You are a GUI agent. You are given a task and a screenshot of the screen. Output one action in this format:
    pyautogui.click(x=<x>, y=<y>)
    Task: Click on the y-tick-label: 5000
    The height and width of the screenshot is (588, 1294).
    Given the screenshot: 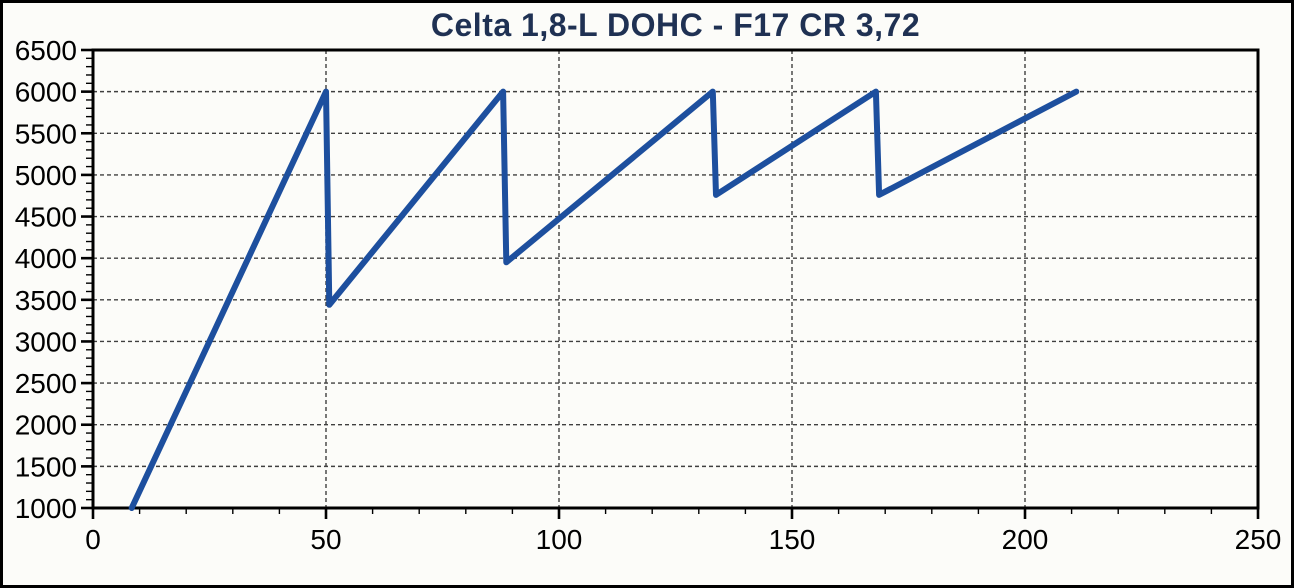 What is the action you would take?
    pyautogui.click(x=46, y=175)
    